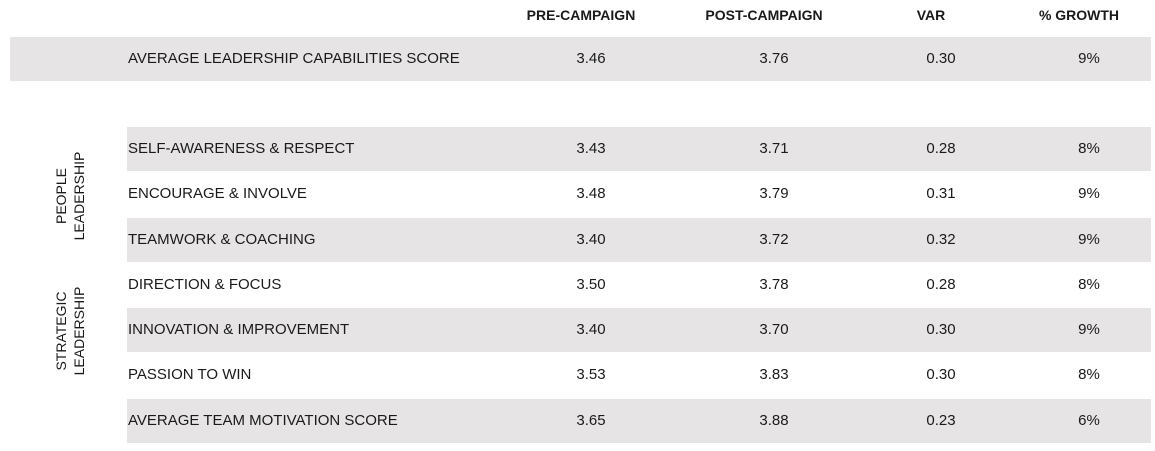  Describe the element at coordinates (591, 193) in the screenshot. I see `row-pre-value: 3.48` at that location.